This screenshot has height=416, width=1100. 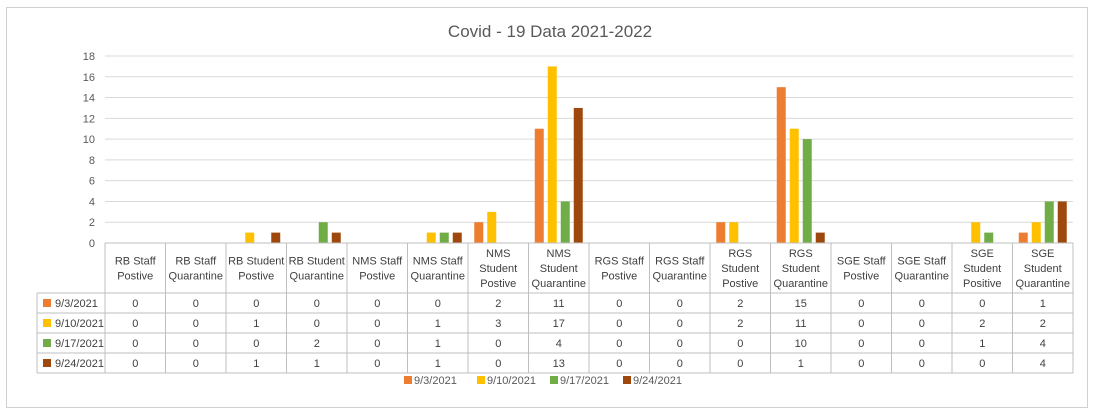 What do you see at coordinates (92, 244) in the screenshot?
I see `y-tick-label: 0` at bounding box center [92, 244].